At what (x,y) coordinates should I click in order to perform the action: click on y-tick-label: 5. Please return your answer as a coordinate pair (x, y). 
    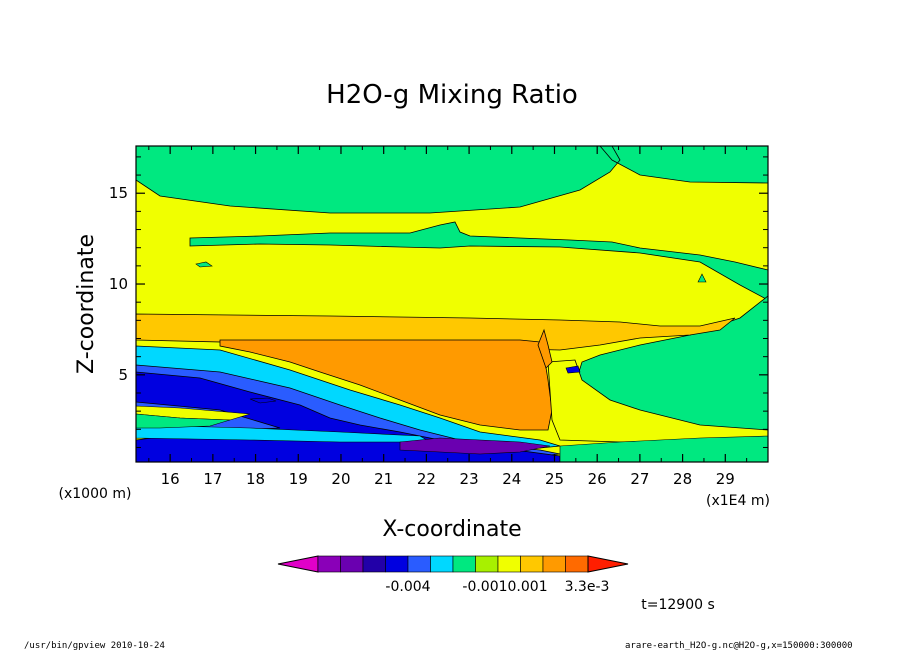
    Looking at the image, I should click on (123, 375).